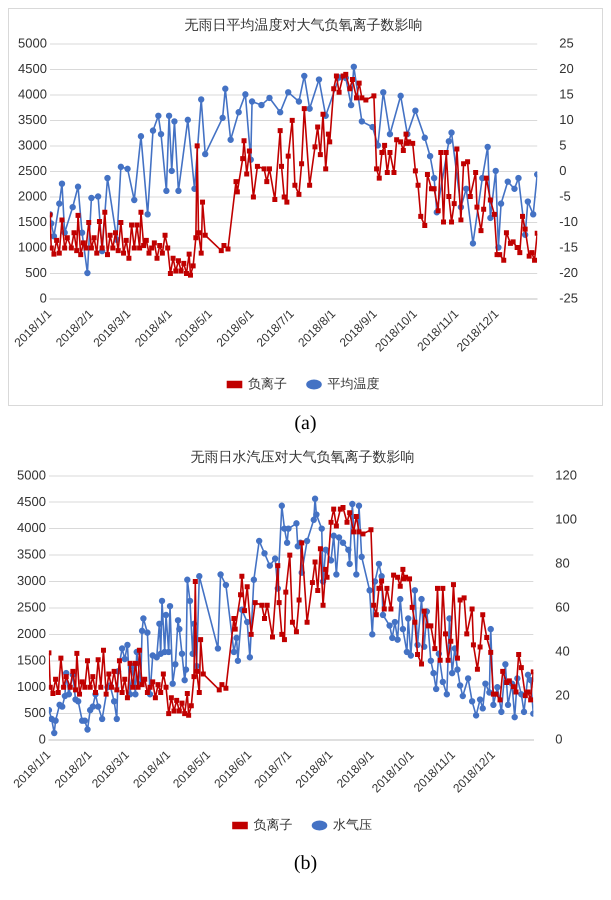 The image size is (611, 900). Describe the element at coordinates (562, 651) in the screenshot. I see `y2-tick-label: 40` at that location.